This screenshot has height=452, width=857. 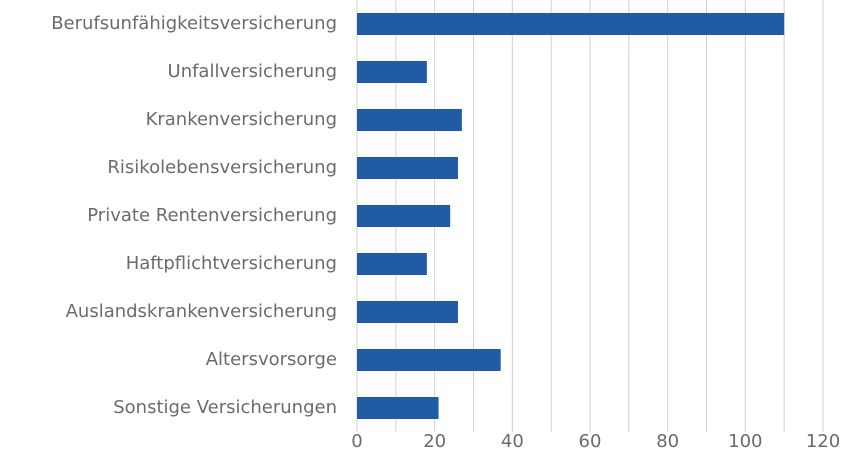 I want to click on x-tick-label: 40, so click(x=512, y=441).